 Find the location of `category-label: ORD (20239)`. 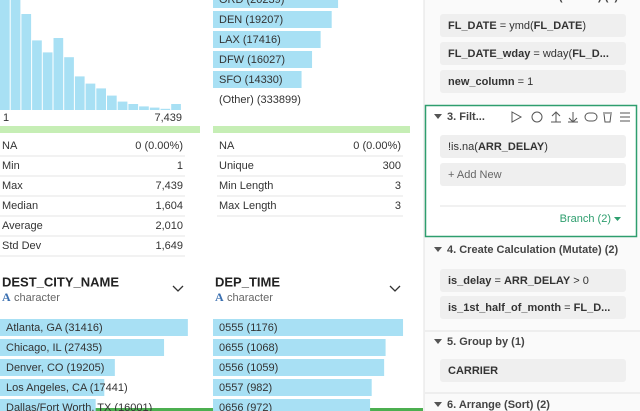

category-label: ORD (20239) is located at coordinates (251, 3).